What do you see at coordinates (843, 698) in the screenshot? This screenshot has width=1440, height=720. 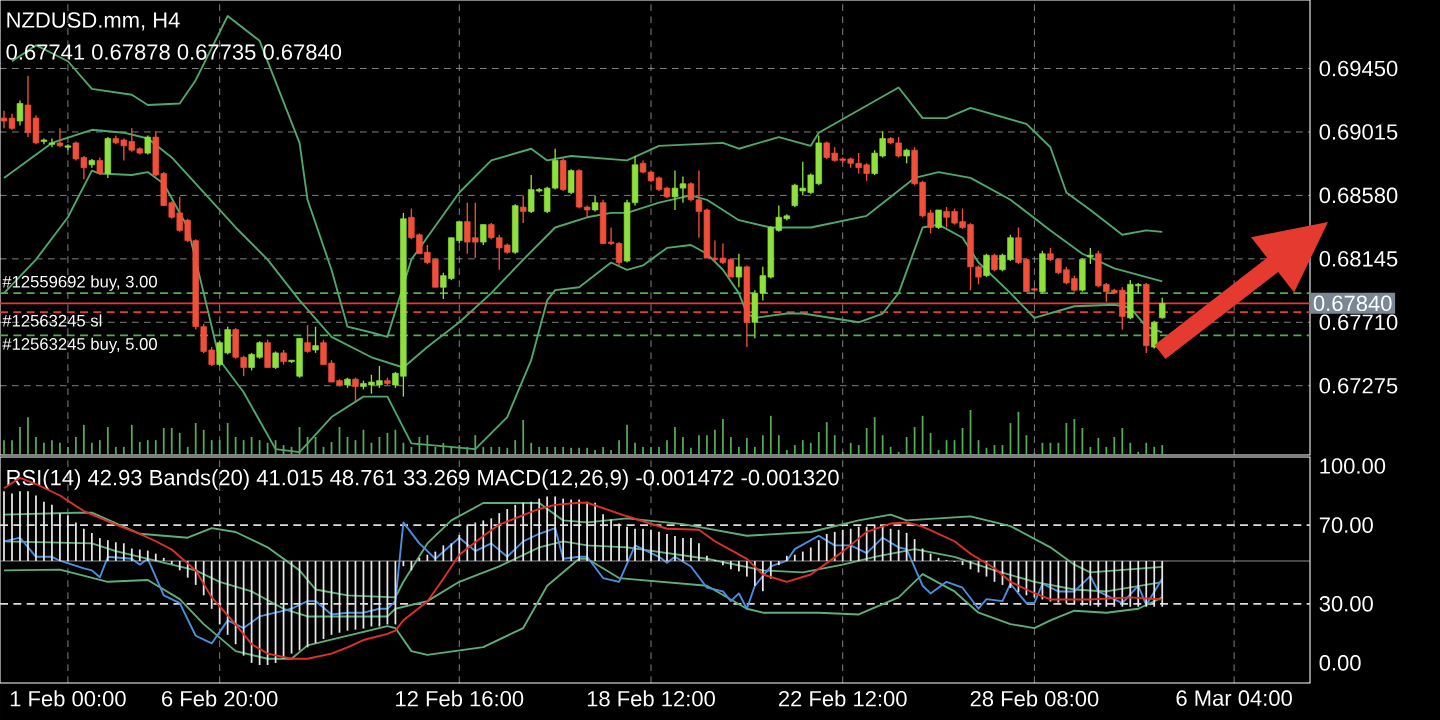 I see `x-tick-label: 22 Feb 12:00` at bounding box center [843, 698].